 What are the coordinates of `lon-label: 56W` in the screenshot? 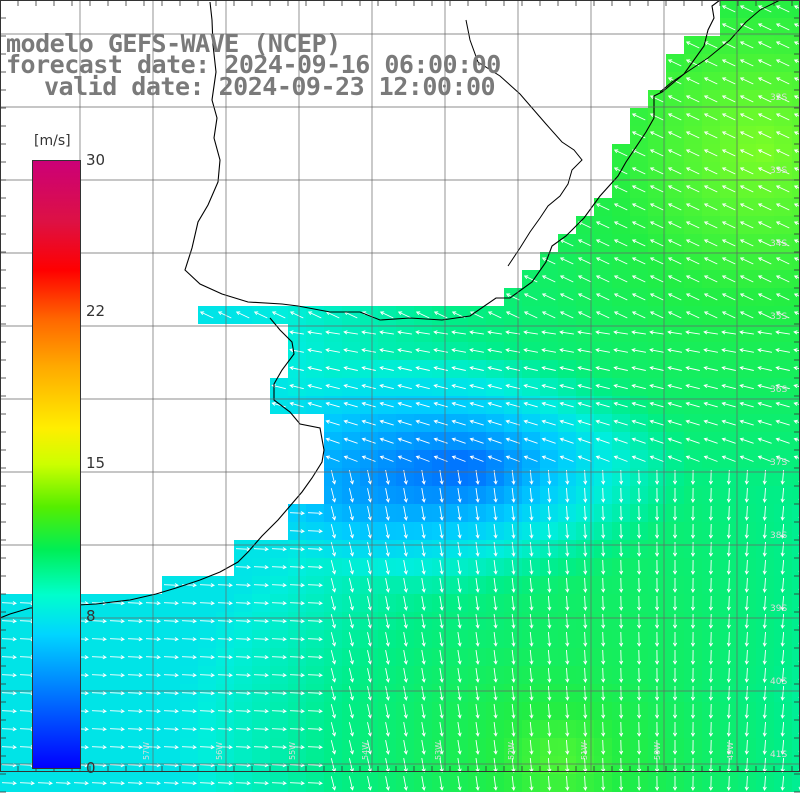 It's located at (219, 751).